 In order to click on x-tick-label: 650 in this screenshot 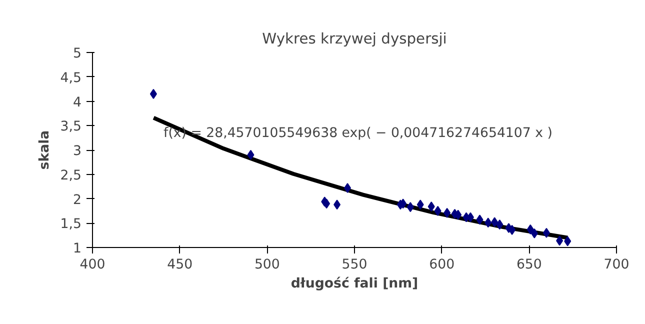, I will do `click(529, 265)`.